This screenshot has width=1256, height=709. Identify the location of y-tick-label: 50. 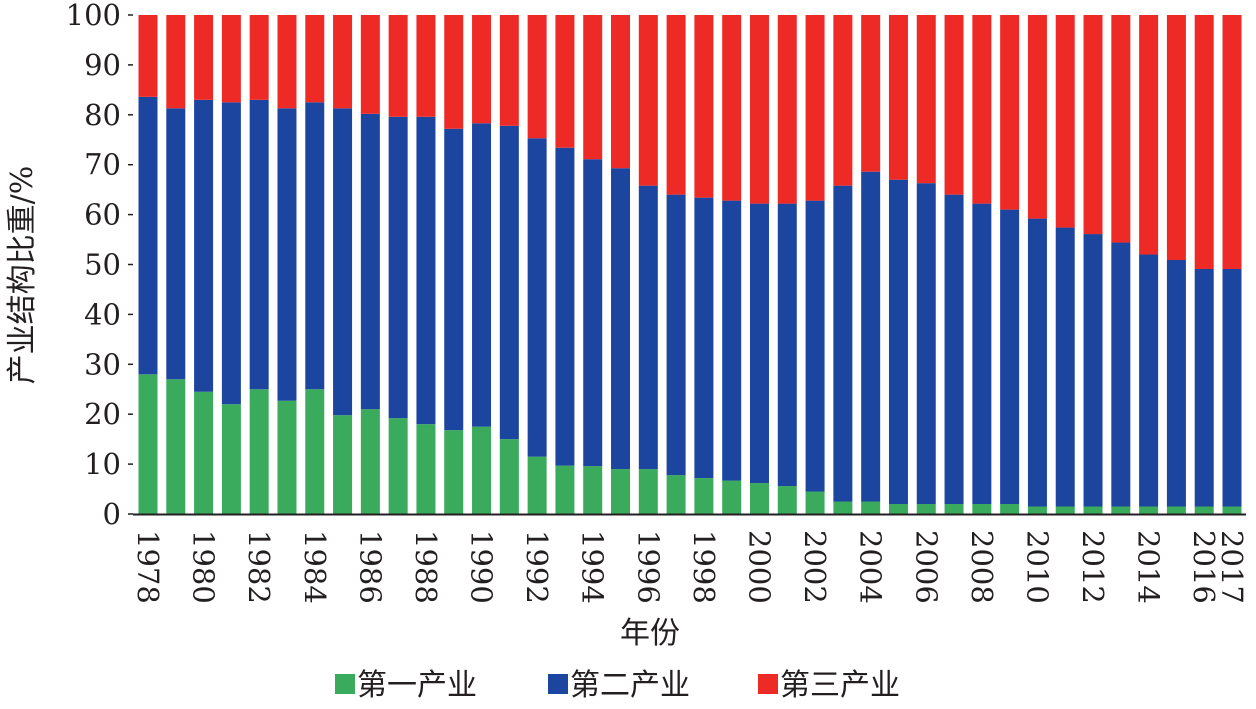
(102, 265).